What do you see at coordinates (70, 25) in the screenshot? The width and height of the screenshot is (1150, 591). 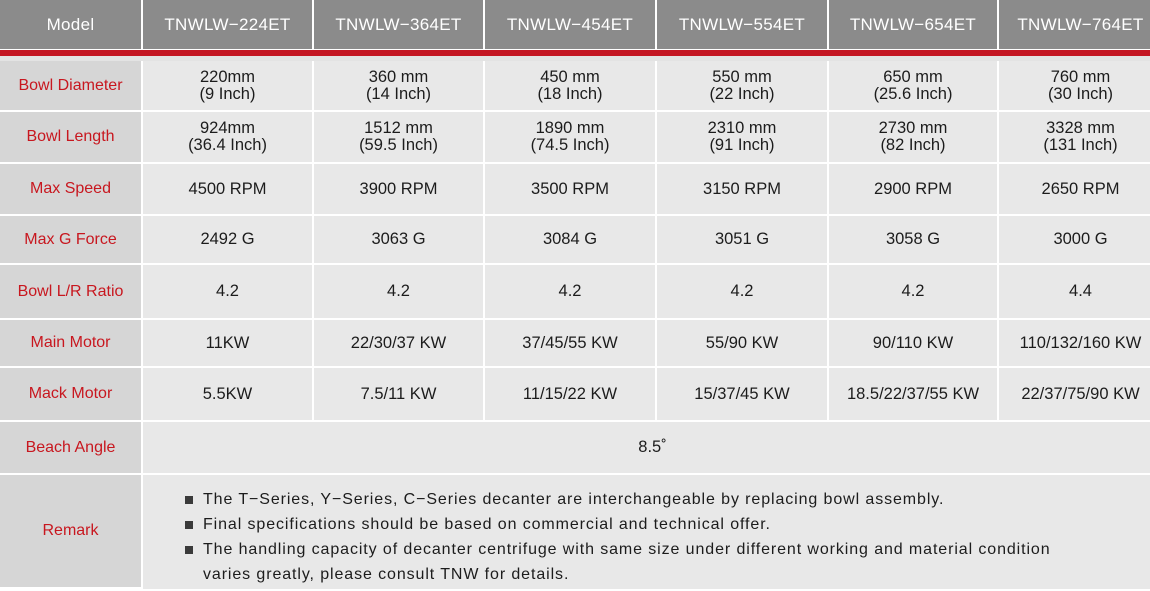 I see `header-model-label: Model` at bounding box center [70, 25].